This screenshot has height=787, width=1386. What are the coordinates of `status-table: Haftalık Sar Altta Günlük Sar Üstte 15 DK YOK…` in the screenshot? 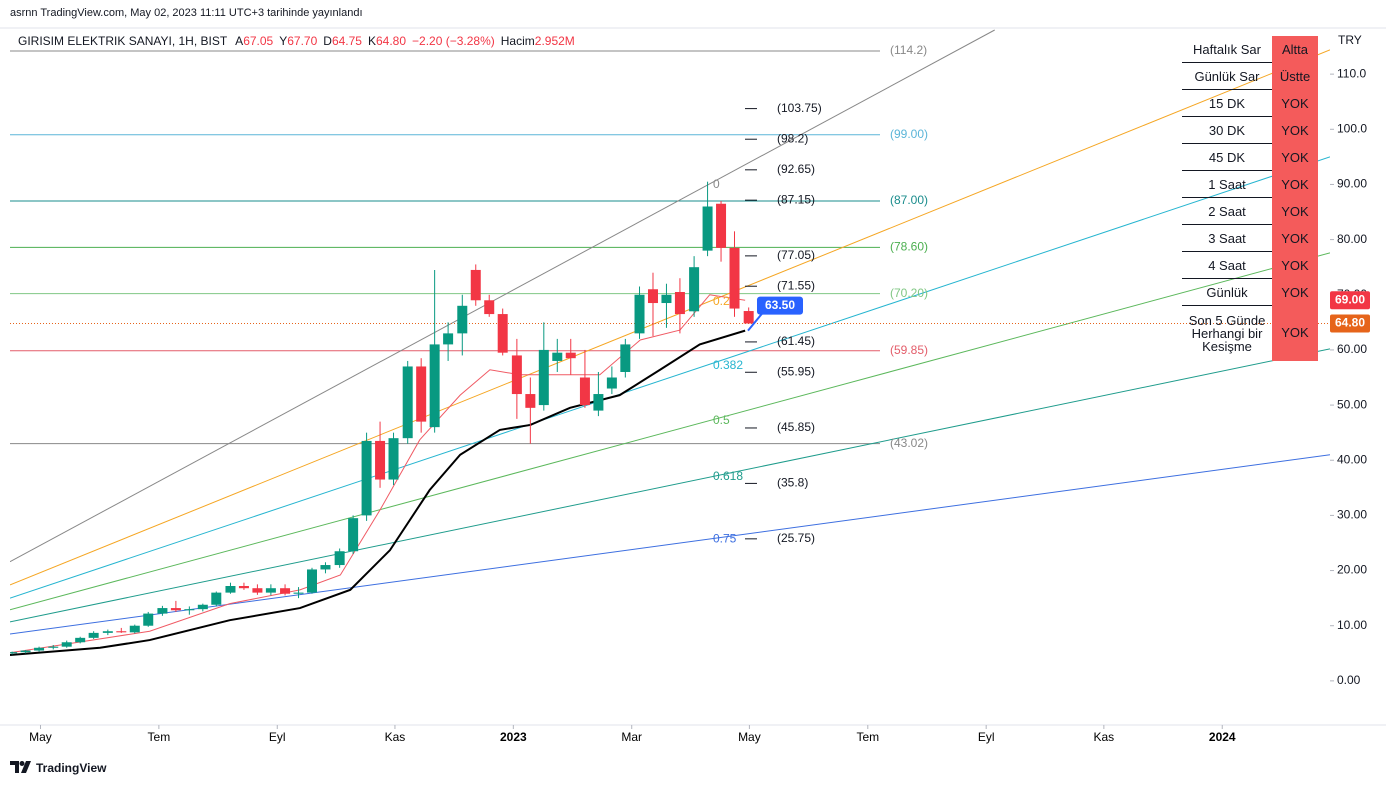 It's located at (1250, 198).